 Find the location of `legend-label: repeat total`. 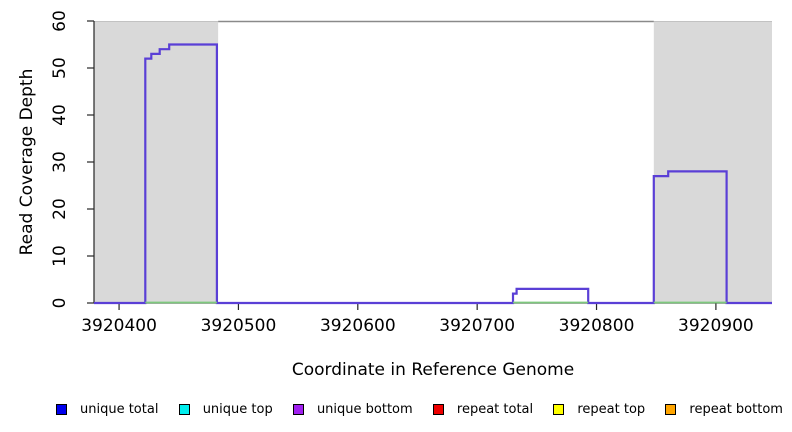

legend-label: repeat total is located at coordinates (495, 409).